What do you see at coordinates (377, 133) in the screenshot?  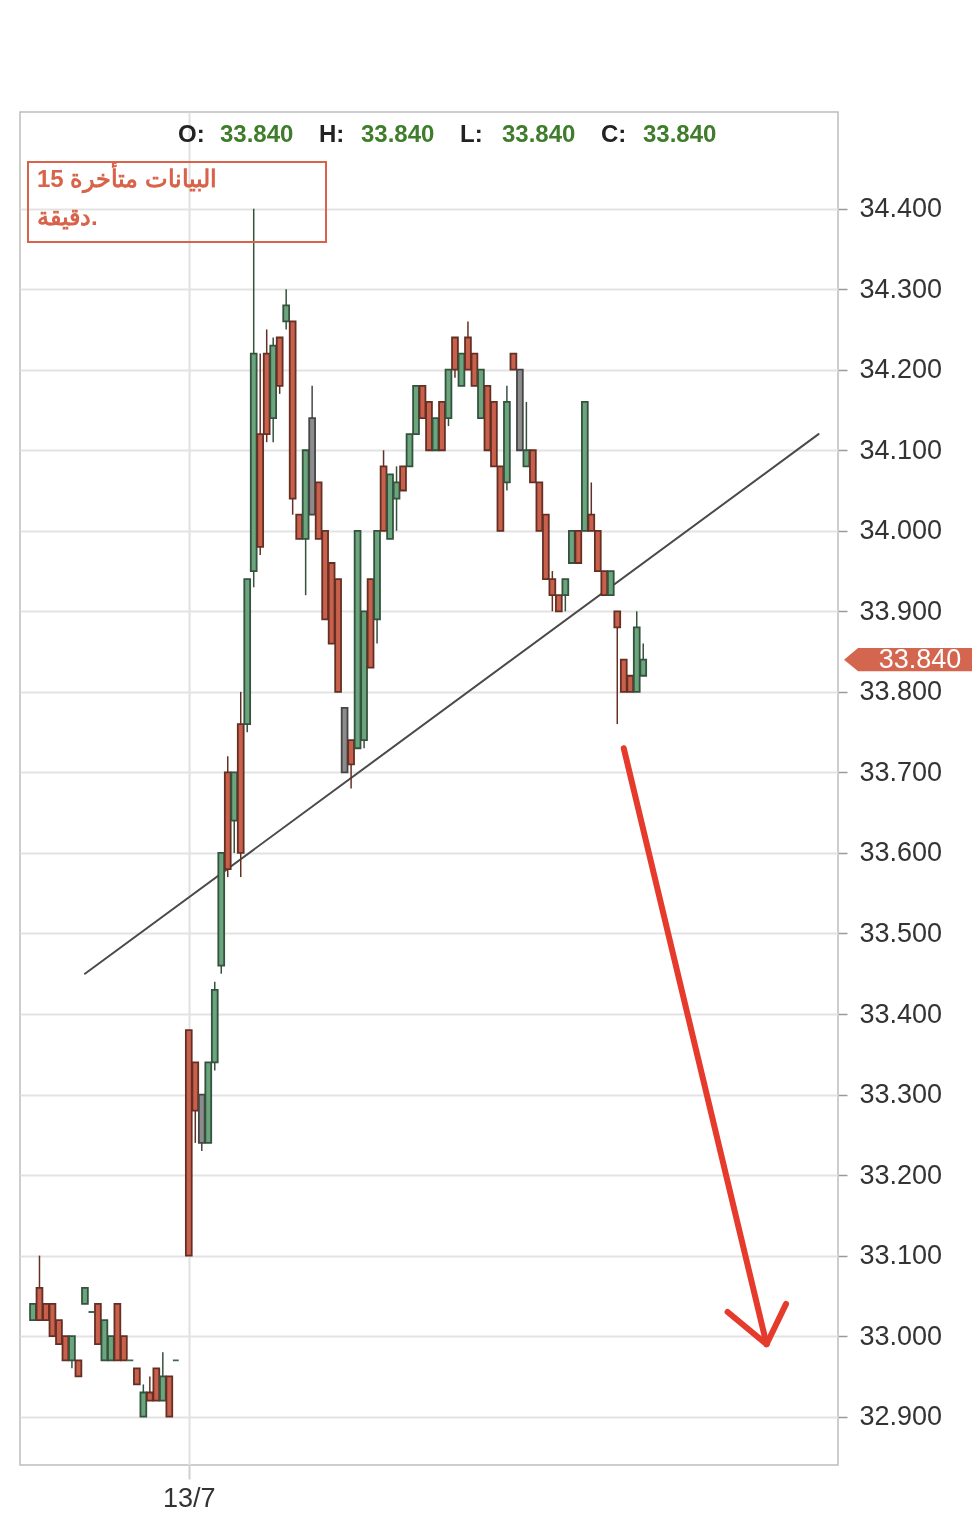 I see `annotation: H: 33.840` at bounding box center [377, 133].